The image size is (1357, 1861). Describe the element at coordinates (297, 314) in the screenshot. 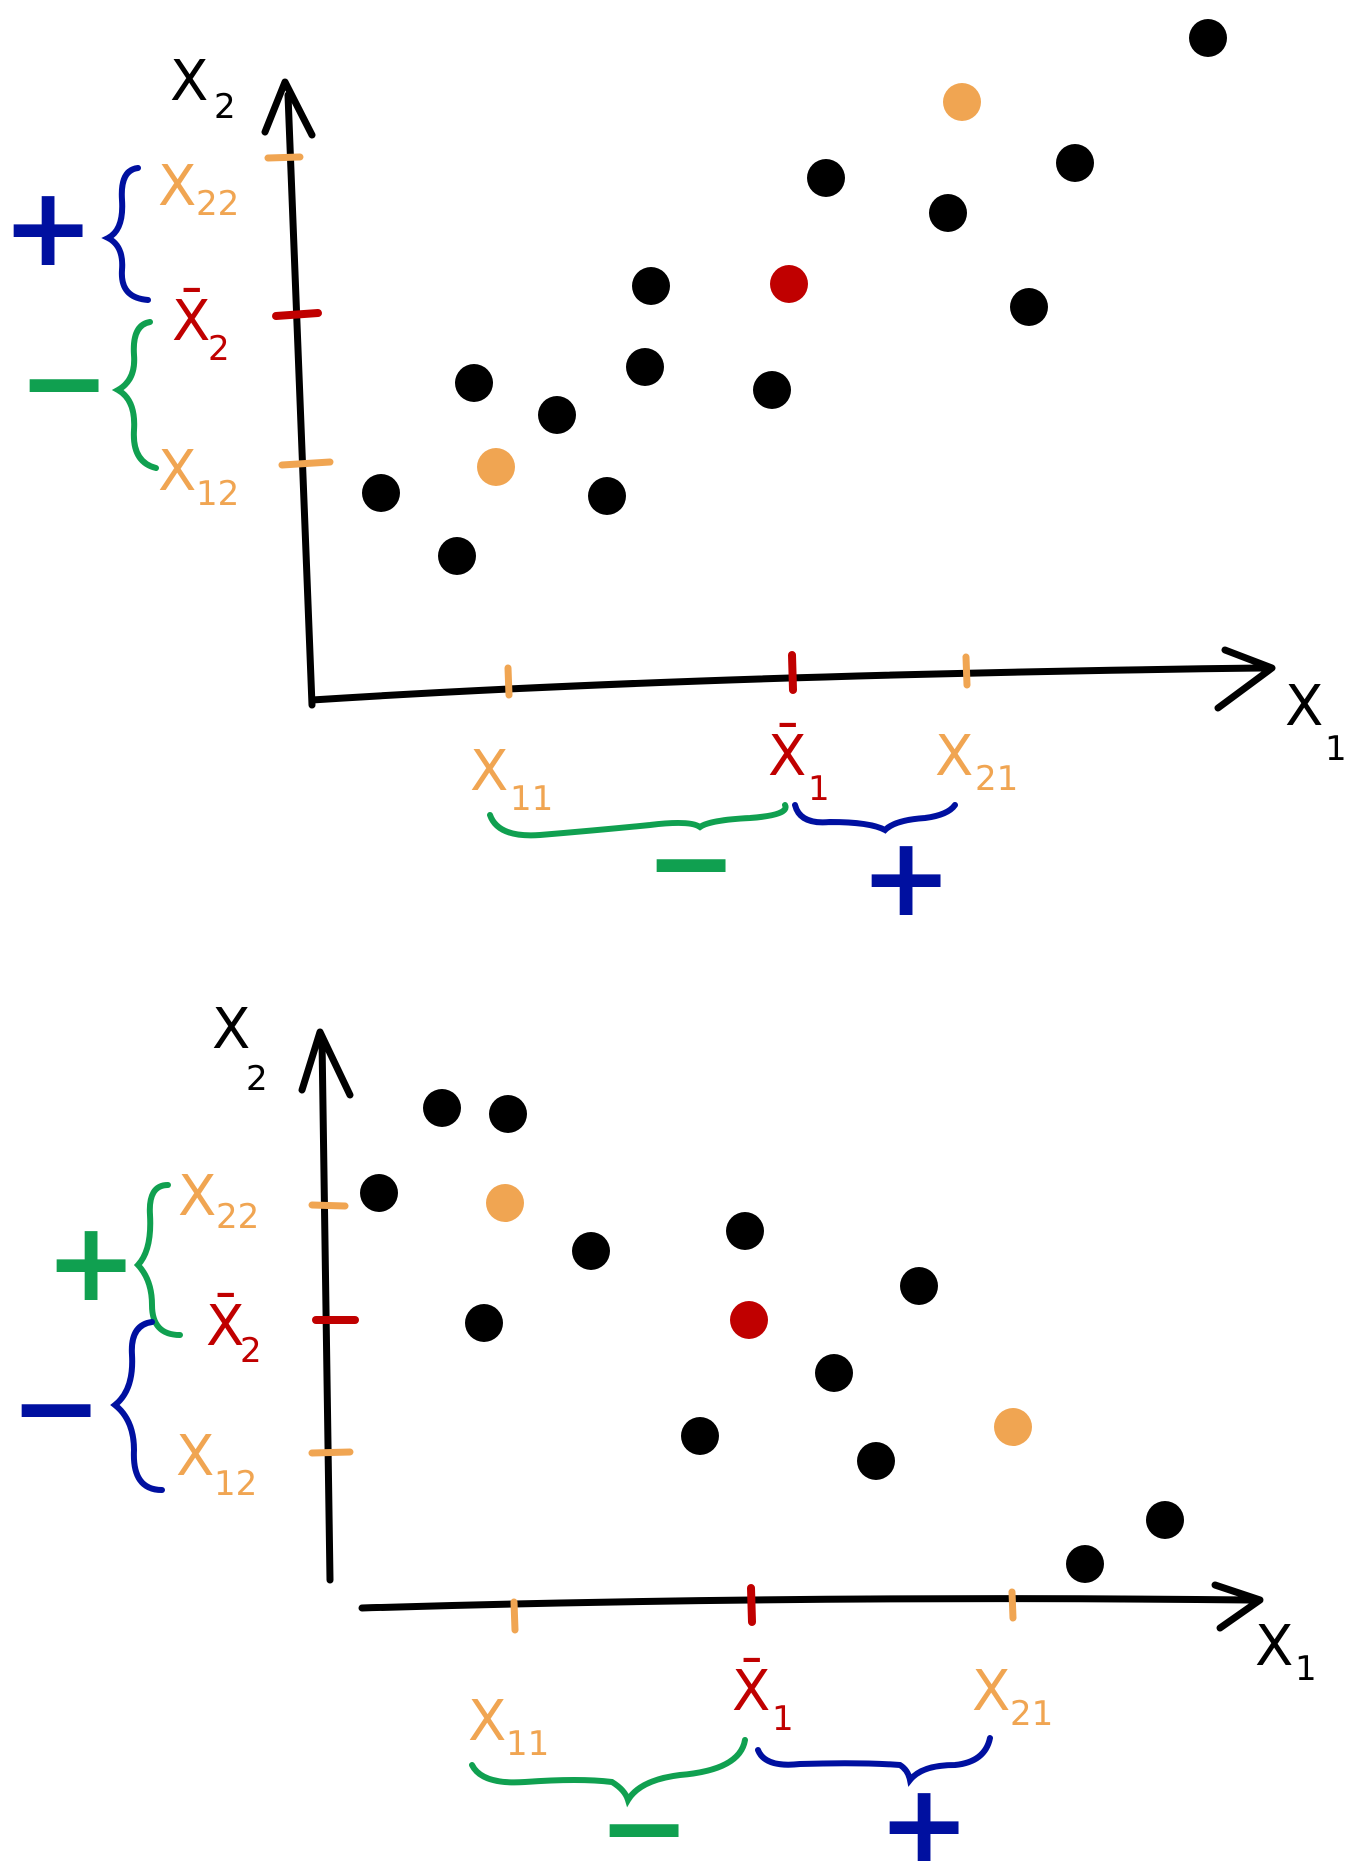

I see `y-tick-mean-x2` at that location.